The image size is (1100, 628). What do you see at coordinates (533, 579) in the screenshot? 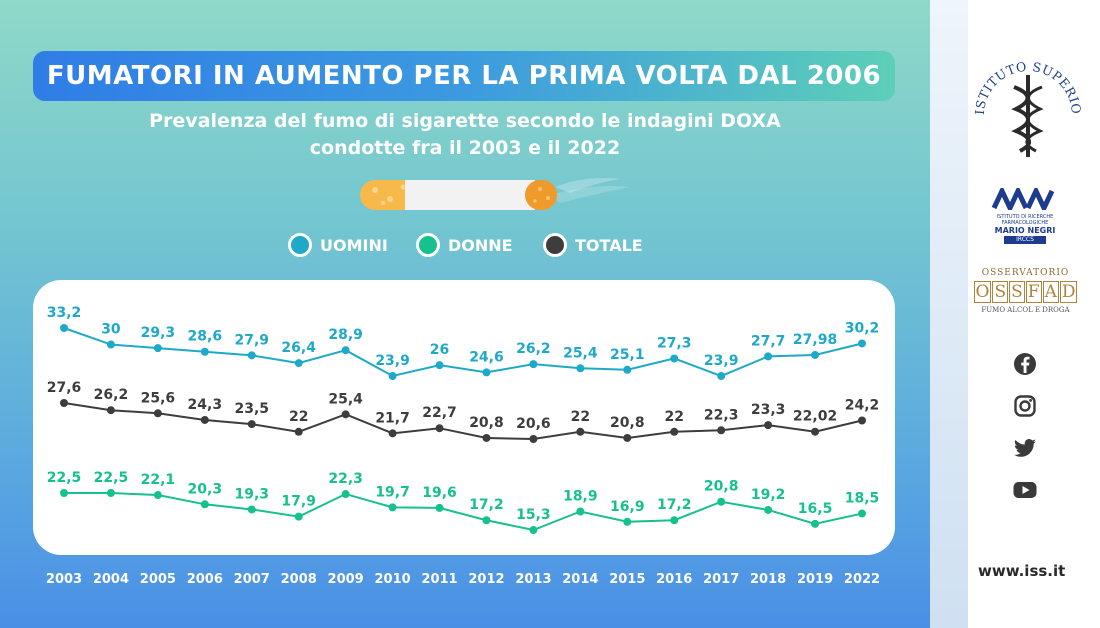
I see `x-tick-label: 2013` at bounding box center [533, 579].